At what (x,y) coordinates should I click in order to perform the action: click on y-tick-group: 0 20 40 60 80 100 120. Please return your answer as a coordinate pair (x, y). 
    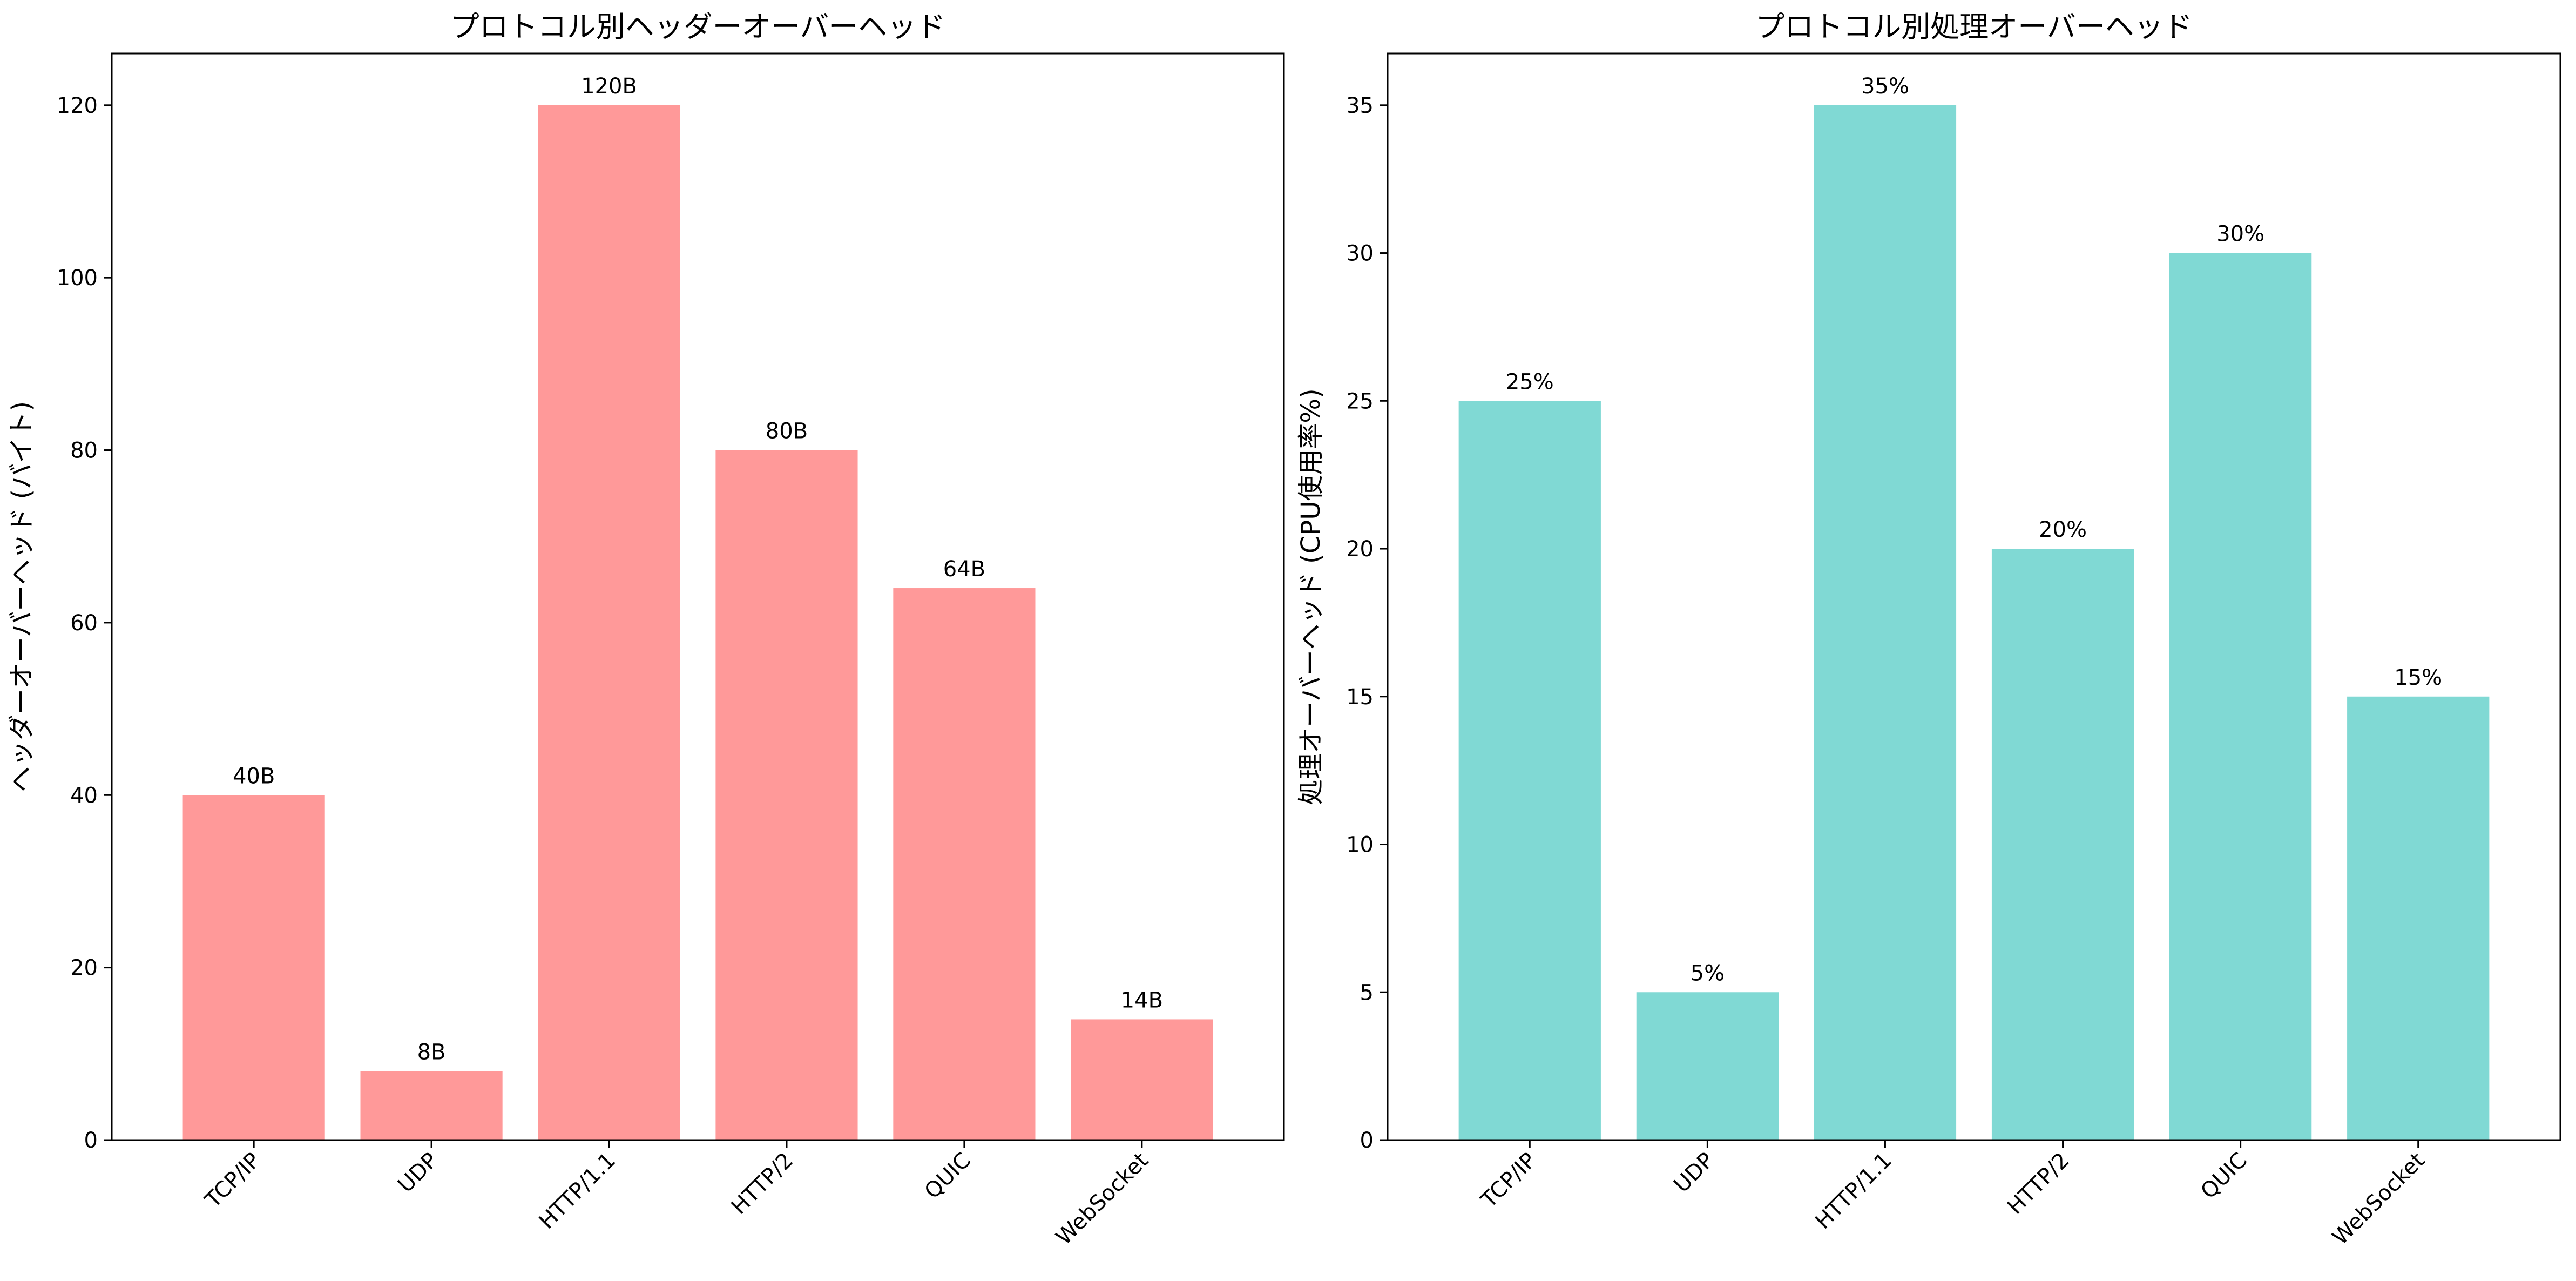
    Looking at the image, I should click on (85, 623).